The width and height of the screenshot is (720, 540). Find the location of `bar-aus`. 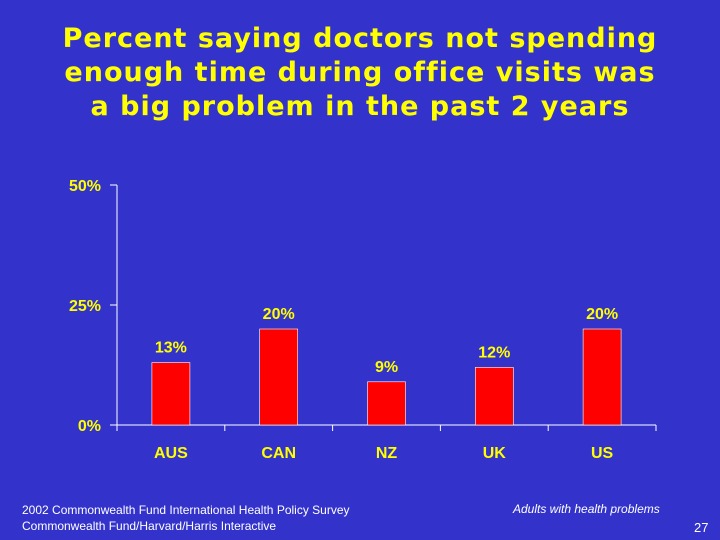

bar-aus is located at coordinates (171, 394).